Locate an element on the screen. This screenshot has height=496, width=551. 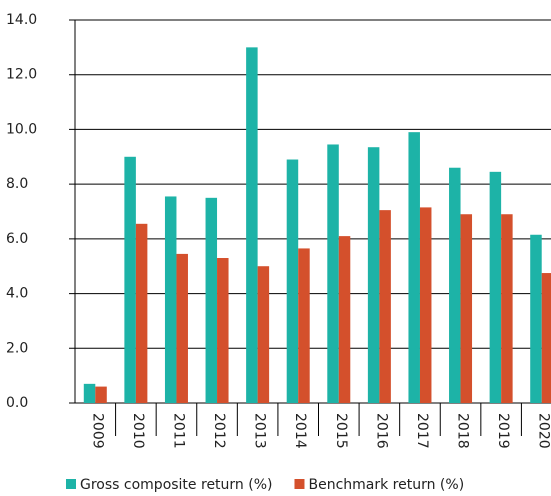
x-tick-label: 2014 is located at coordinates (300, 431).